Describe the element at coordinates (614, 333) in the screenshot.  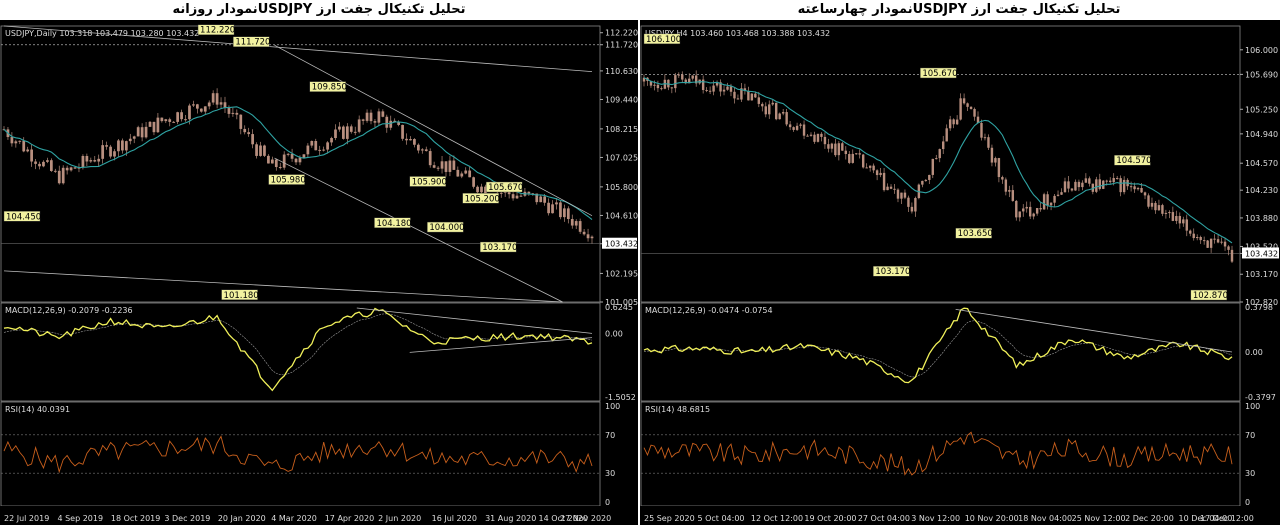
I see `macd-tick-label: 0.00` at that location.